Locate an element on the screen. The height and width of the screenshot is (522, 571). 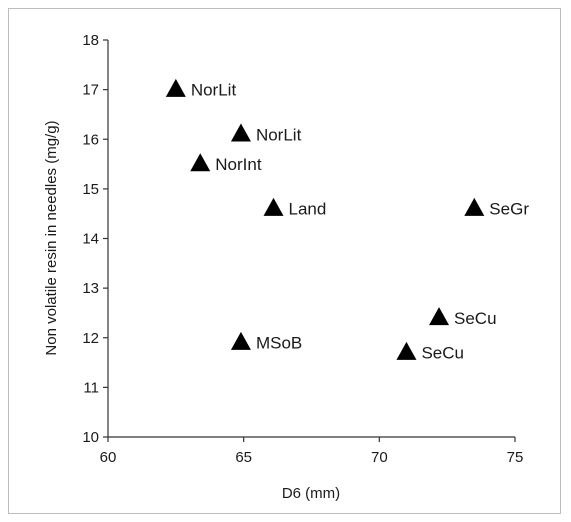
data-point-label: MSoB is located at coordinates (279, 343).